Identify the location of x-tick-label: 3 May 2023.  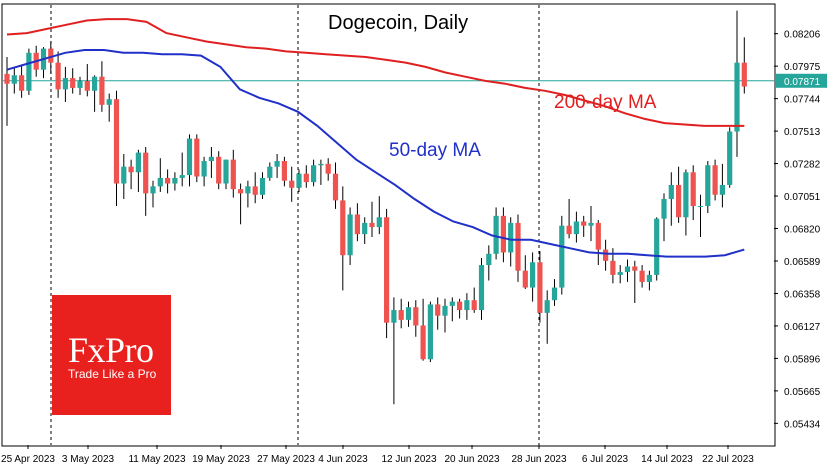
(88, 459).